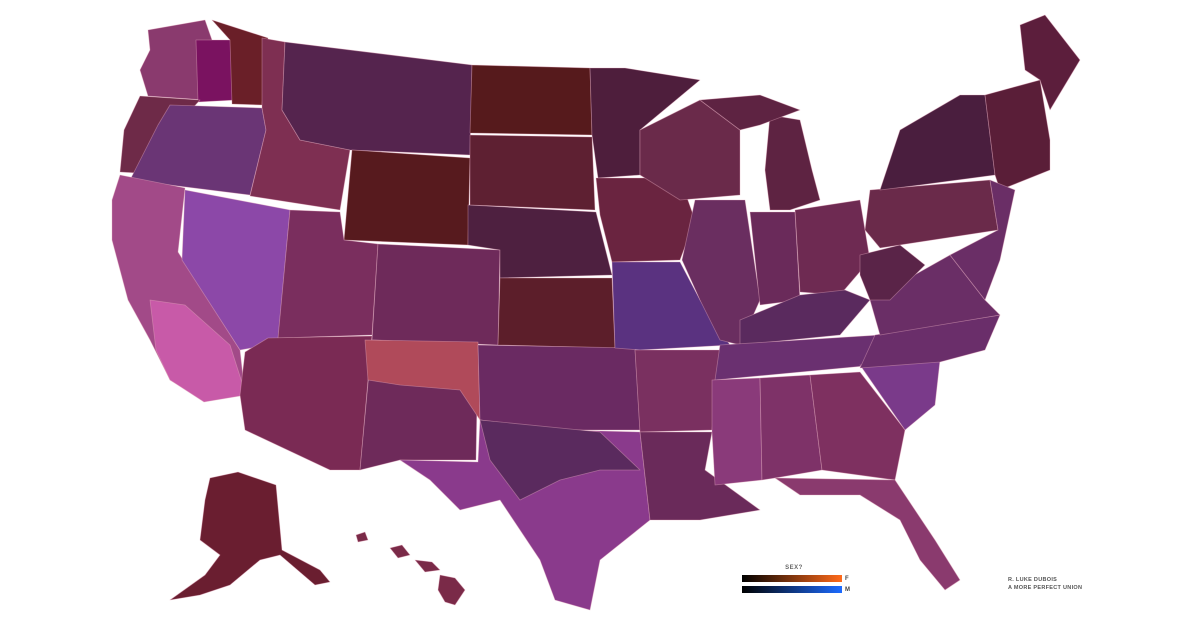  What do you see at coordinates (721, 272) in the screenshot?
I see `region-illinois` at bounding box center [721, 272].